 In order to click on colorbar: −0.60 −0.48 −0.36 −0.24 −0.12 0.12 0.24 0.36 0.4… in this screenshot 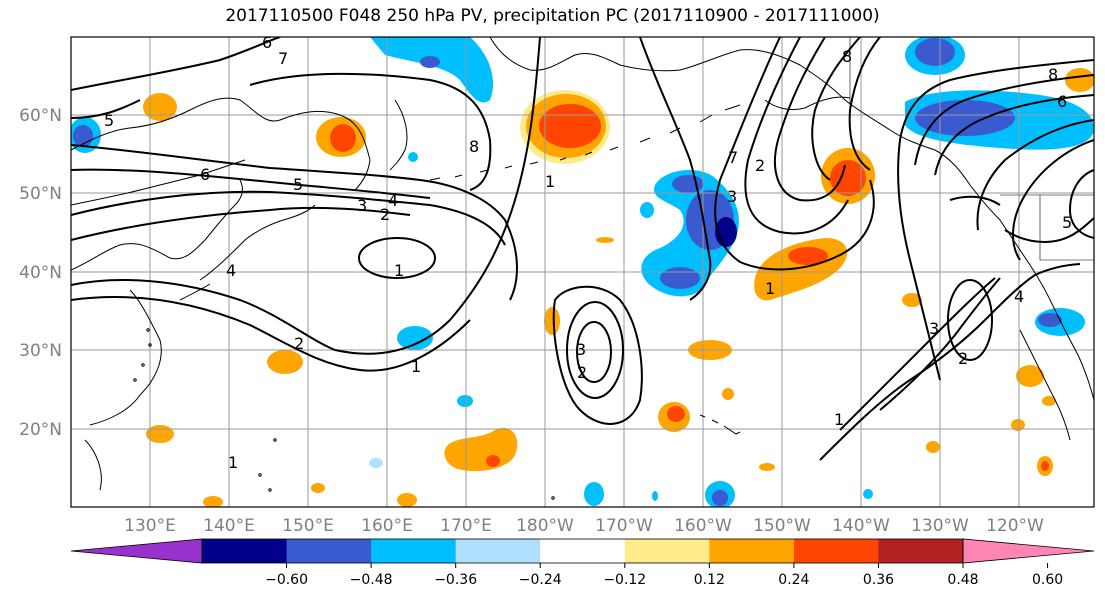, I will do `click(582, 563)`.